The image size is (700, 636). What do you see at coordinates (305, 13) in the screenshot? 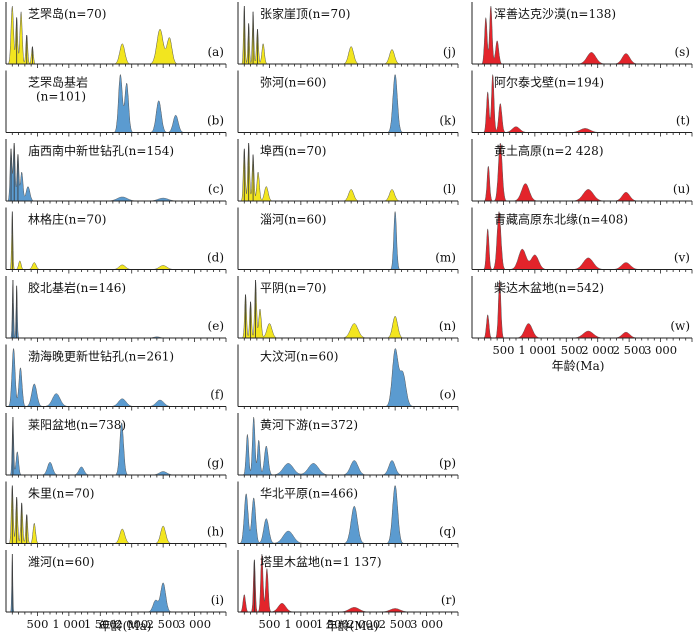
I see `panel-label: 张家崖顶(n=70)` at bounding box center [305, 13].